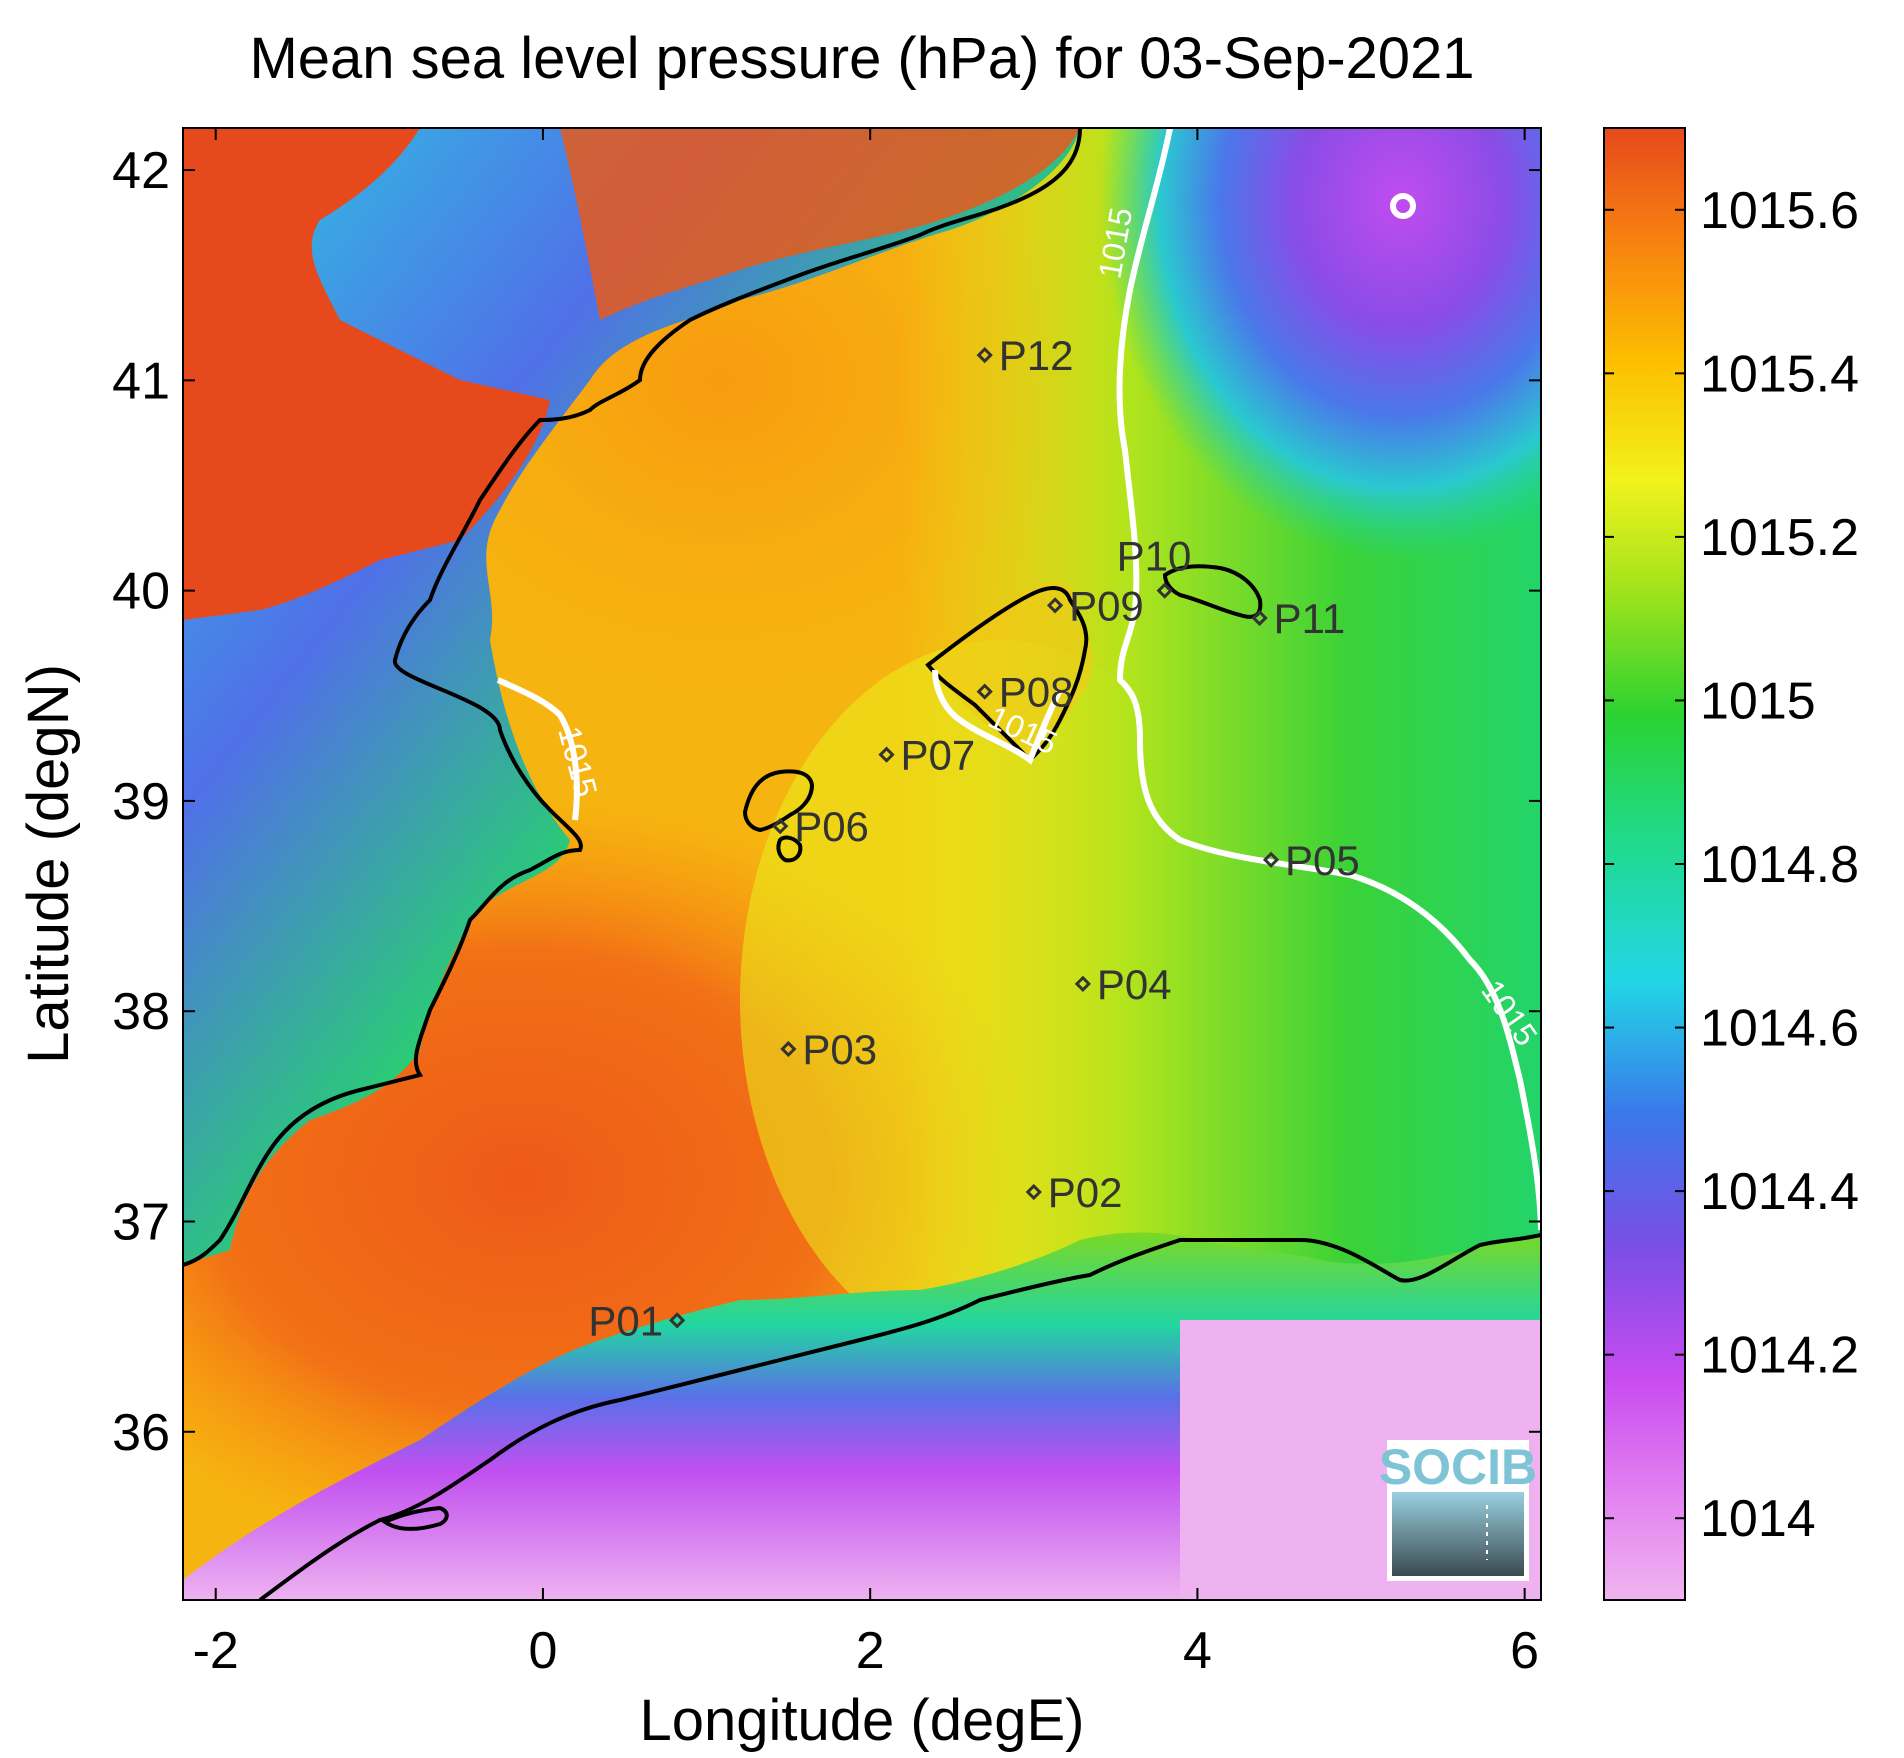  Describe the element at coordinates (789, 849) in the screenshot. I see `formentera-coastline` at that location.